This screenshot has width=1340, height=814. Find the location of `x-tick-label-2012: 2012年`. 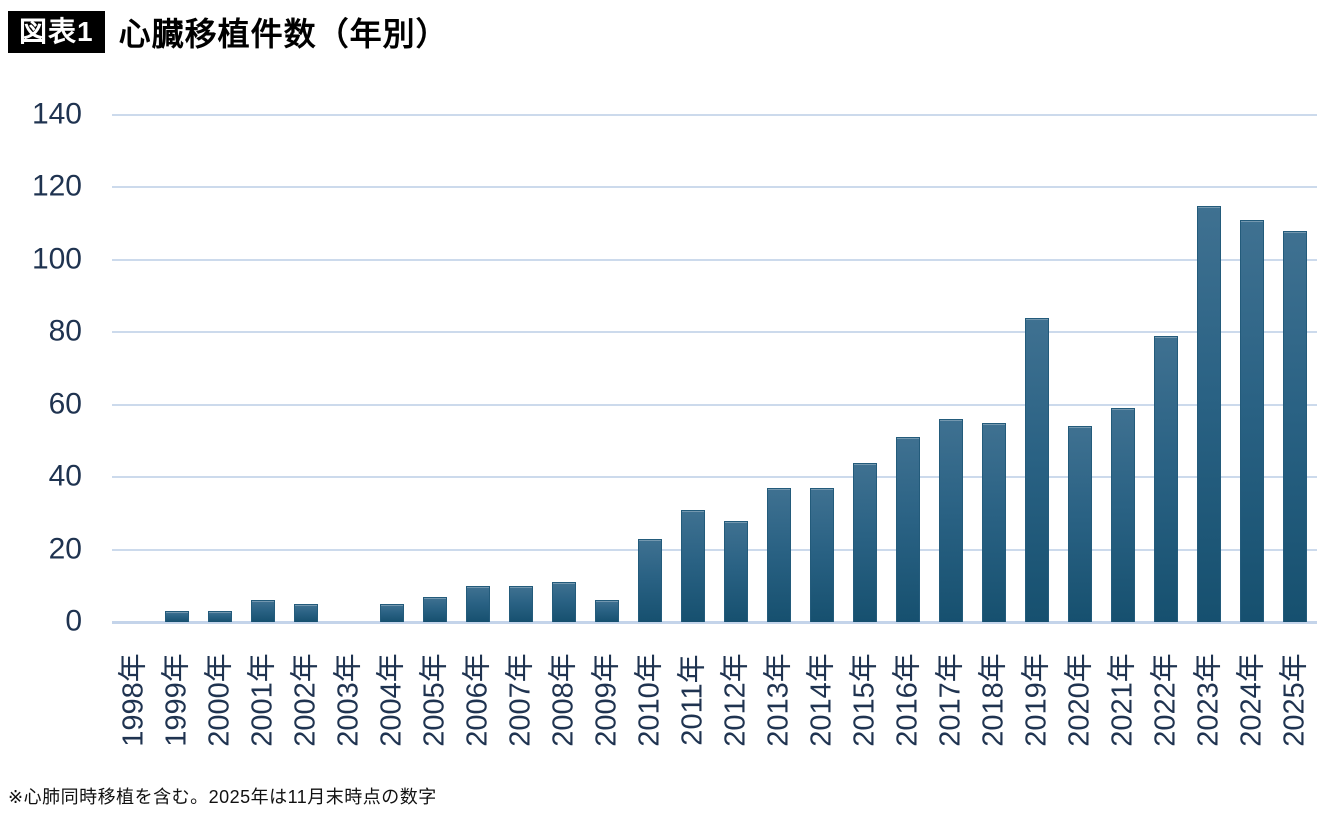

x-tick-label-2012: 2012年 is located at coordinates (735, 700).